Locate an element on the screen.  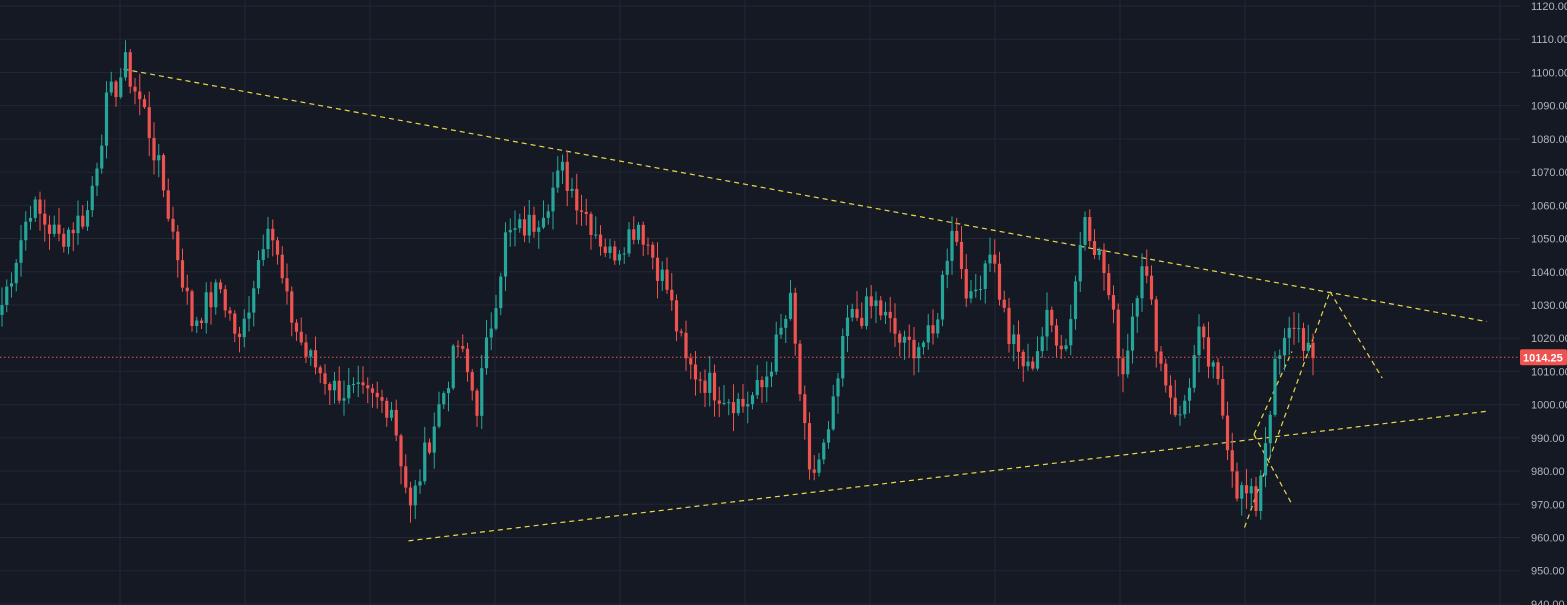
y-tick-label: 1040.00 is located at coordinates (1549, 273).